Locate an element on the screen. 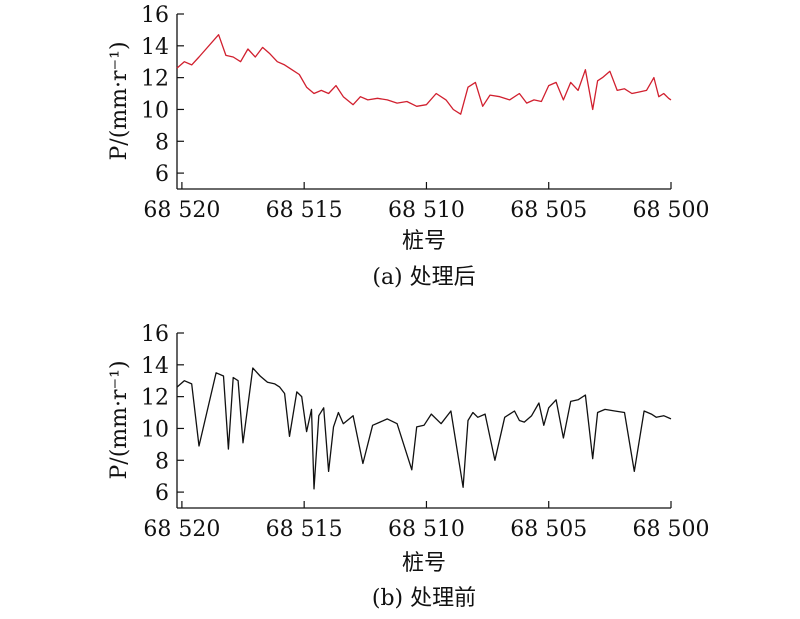 The height and width of the screenshot is (619, 800). caption-a: (a) 处理后 is located at coordinates (423, 277).